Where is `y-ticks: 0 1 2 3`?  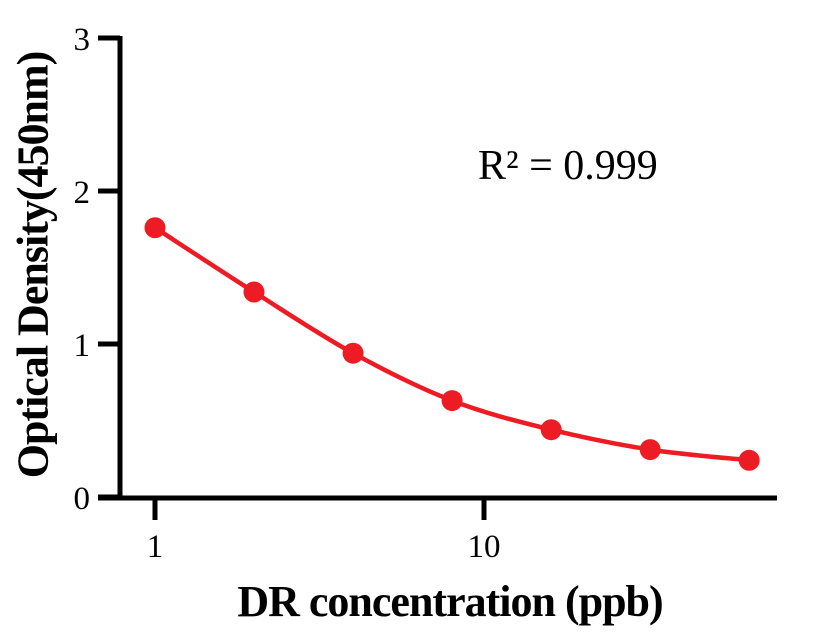 y-ticks: 0 1 2 3 is located at coordinates (97, 269).